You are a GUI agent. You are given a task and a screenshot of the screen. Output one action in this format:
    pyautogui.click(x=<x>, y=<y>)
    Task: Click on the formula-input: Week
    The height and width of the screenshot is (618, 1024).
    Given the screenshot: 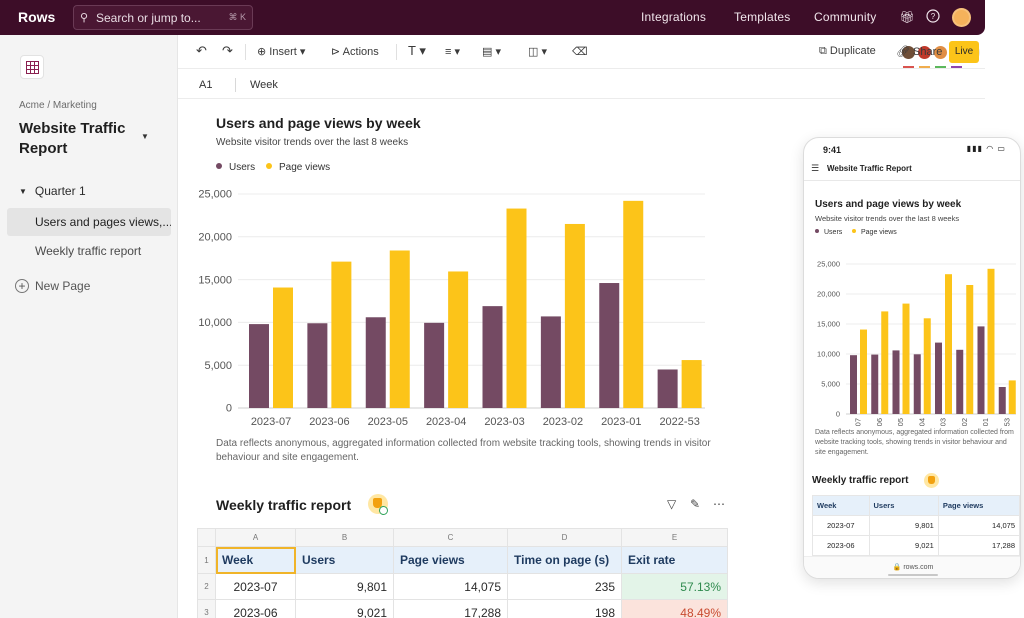 What is the action you would take?
    pyautogui.click(x=264, y=85)
    